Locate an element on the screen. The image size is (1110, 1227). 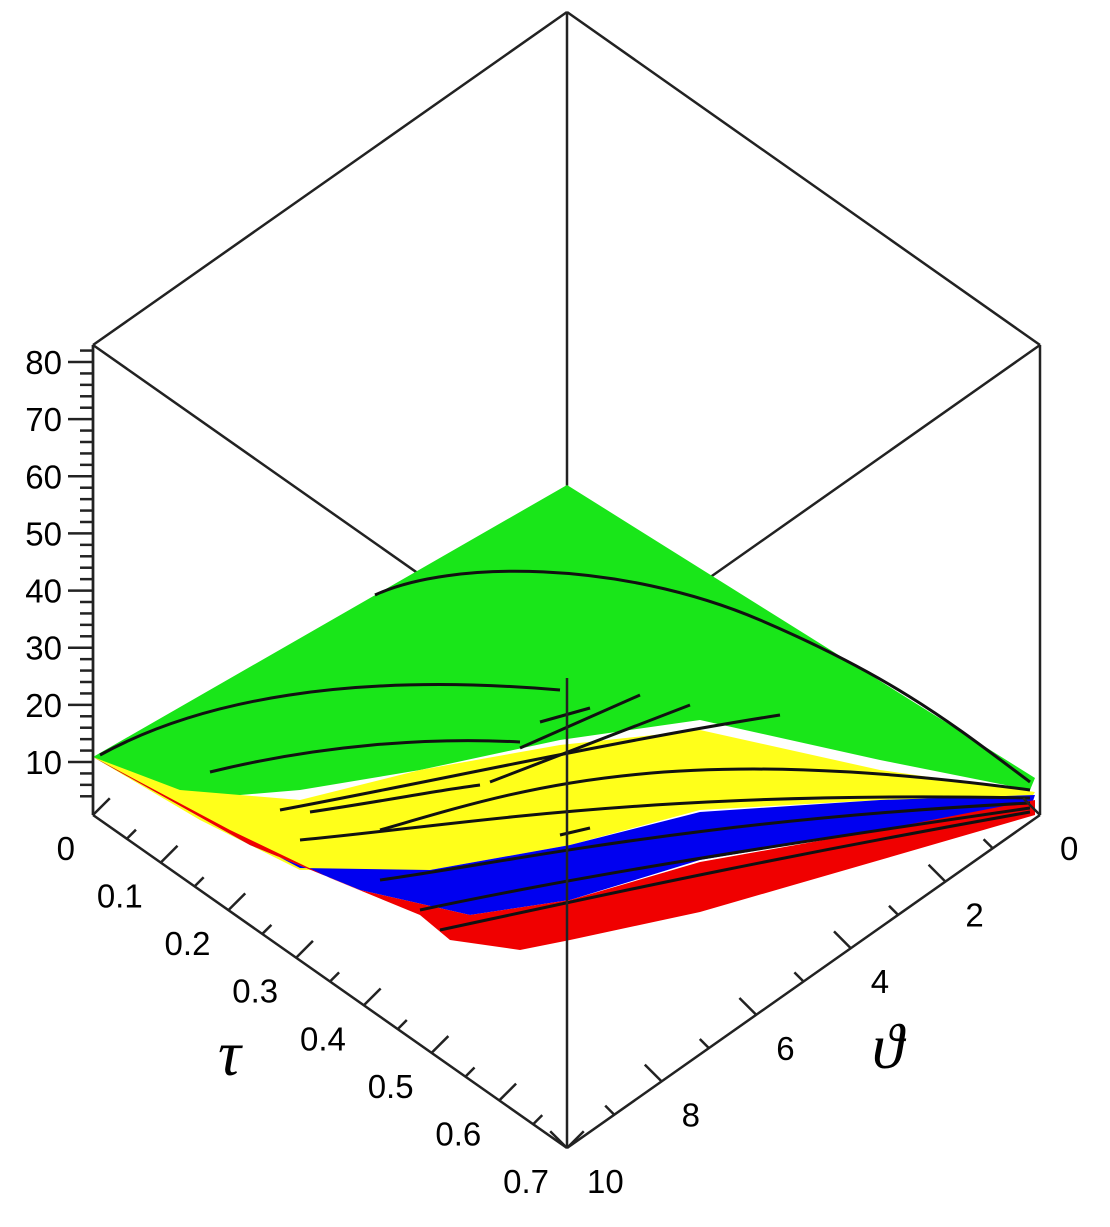
theta-tick-label: 2 is located at coordinates (974, 915).